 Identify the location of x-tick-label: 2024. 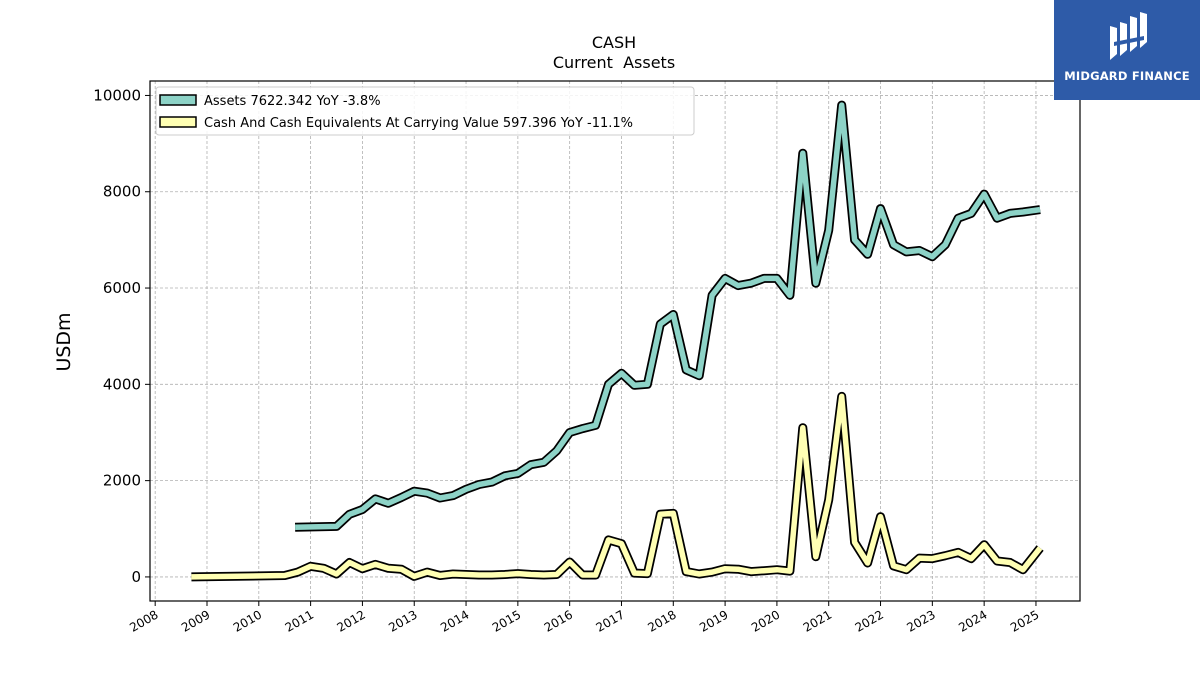
(972, 620).